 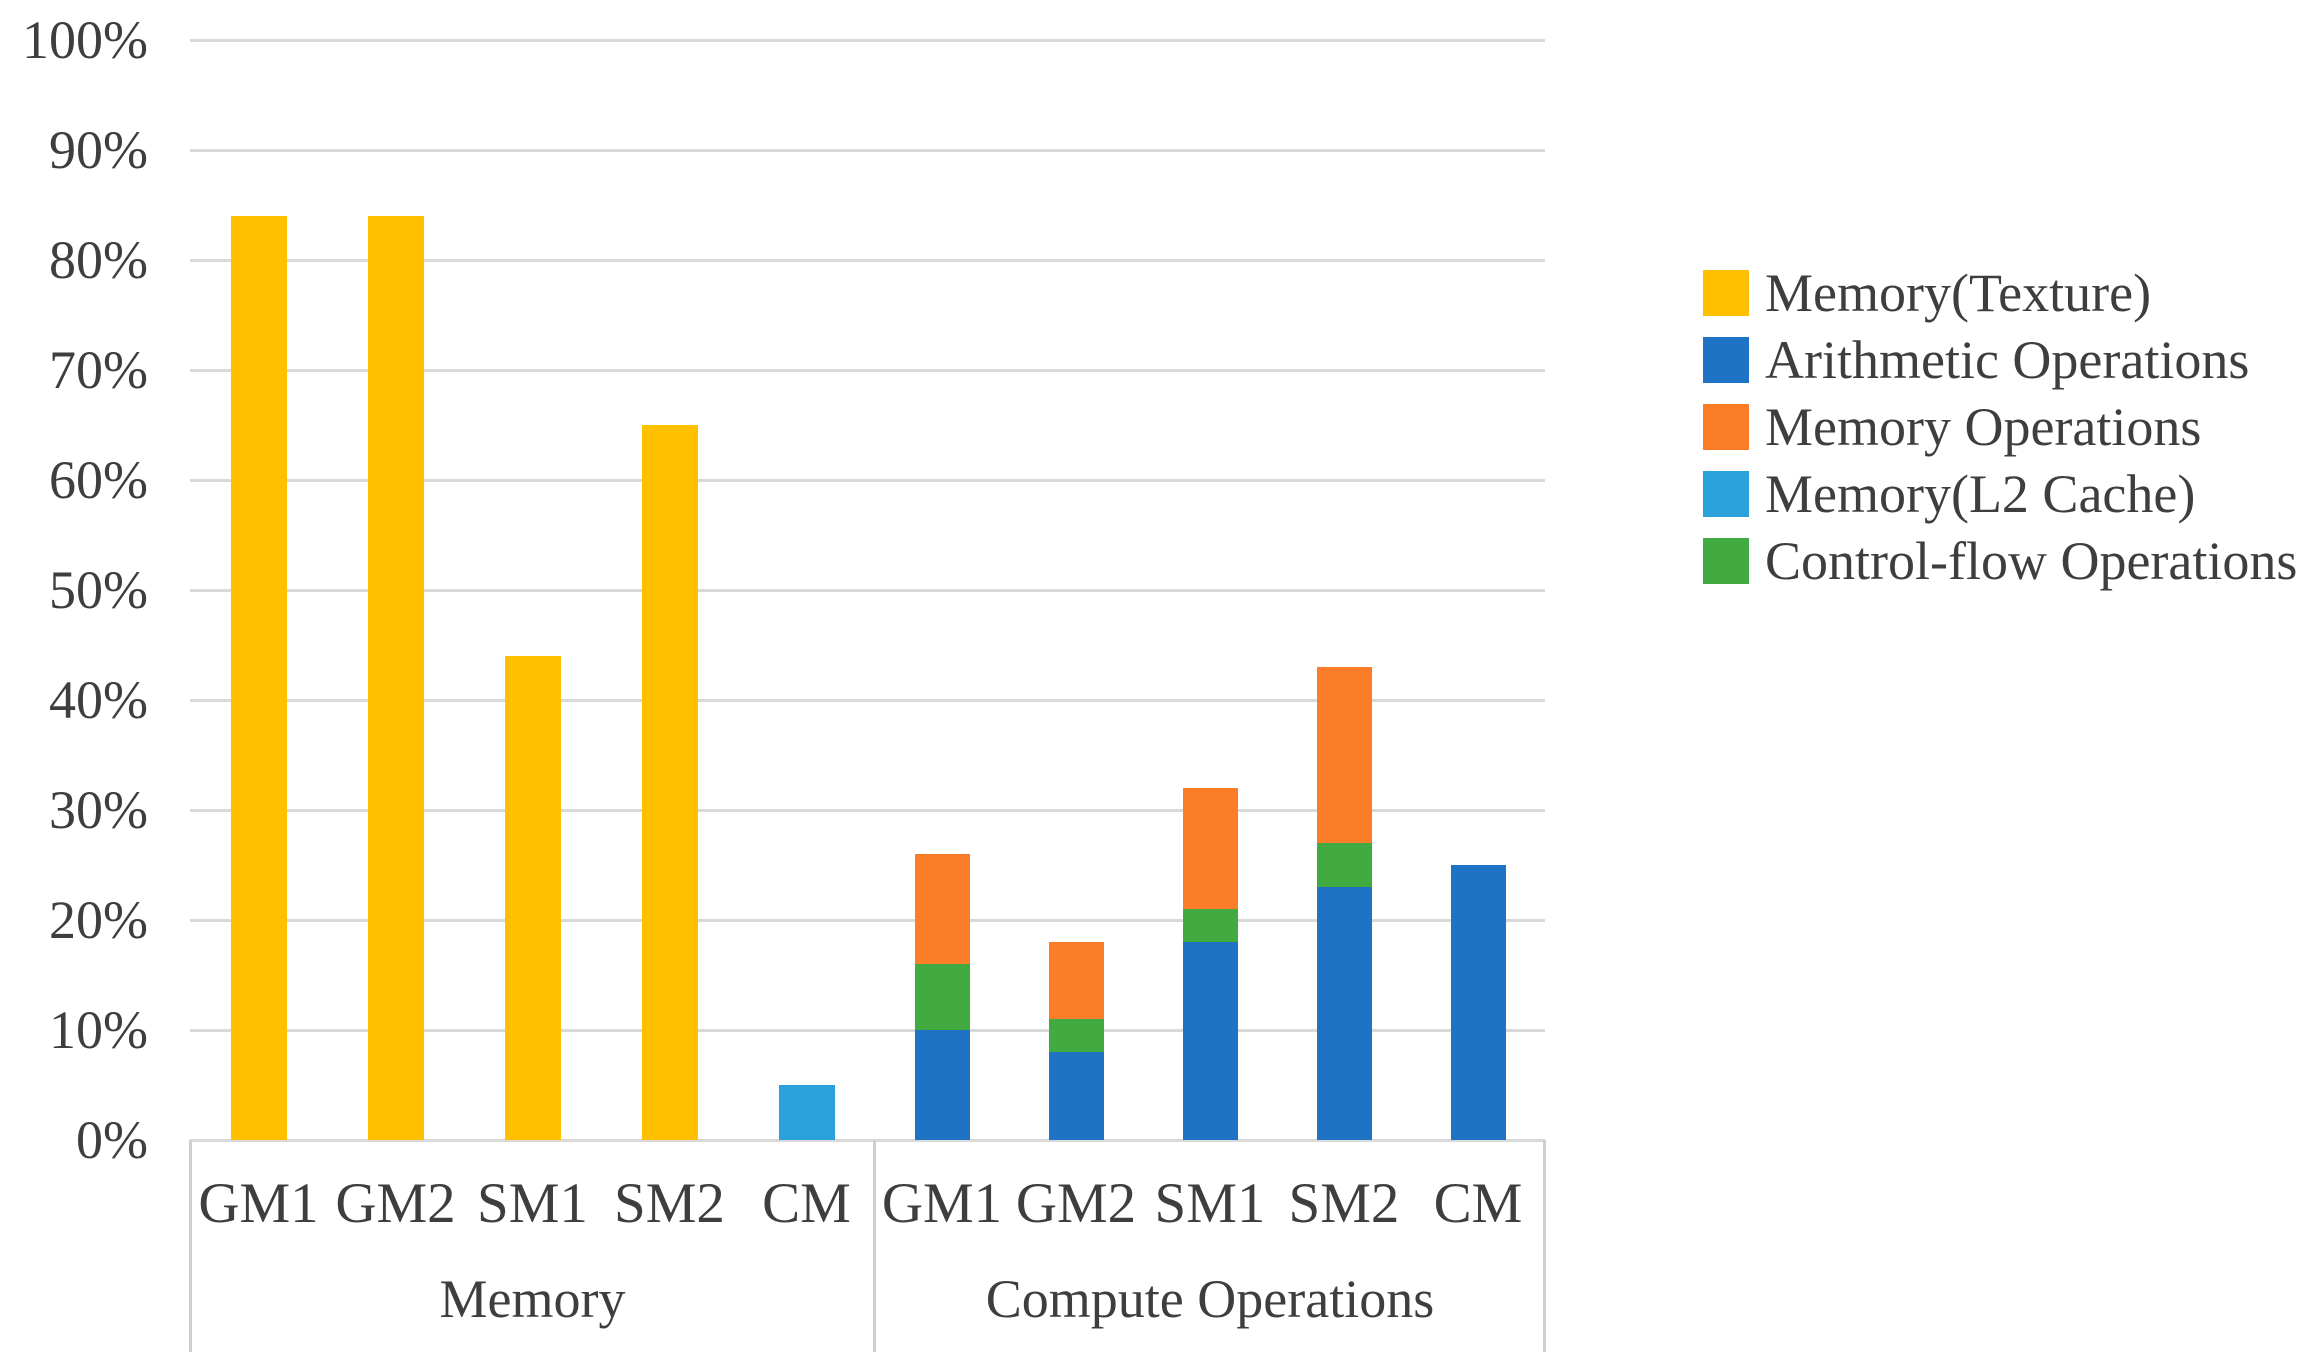 I want to click on legend-entry: Memory(L2 Cache), so click(x=1949, y=494).